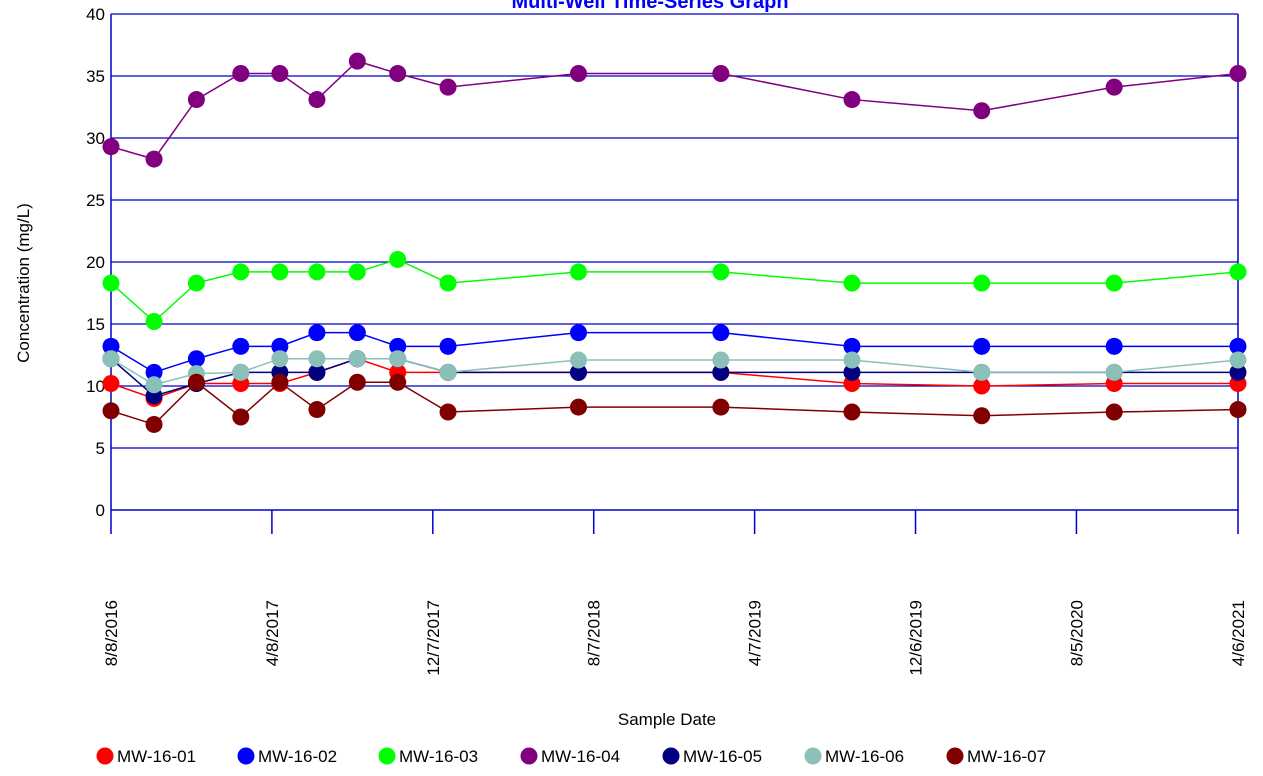  What do you see at coordinates (146, 756) in the screenshot?
I see `legend-item: MW-16-01` at bounding box center [146, 756].